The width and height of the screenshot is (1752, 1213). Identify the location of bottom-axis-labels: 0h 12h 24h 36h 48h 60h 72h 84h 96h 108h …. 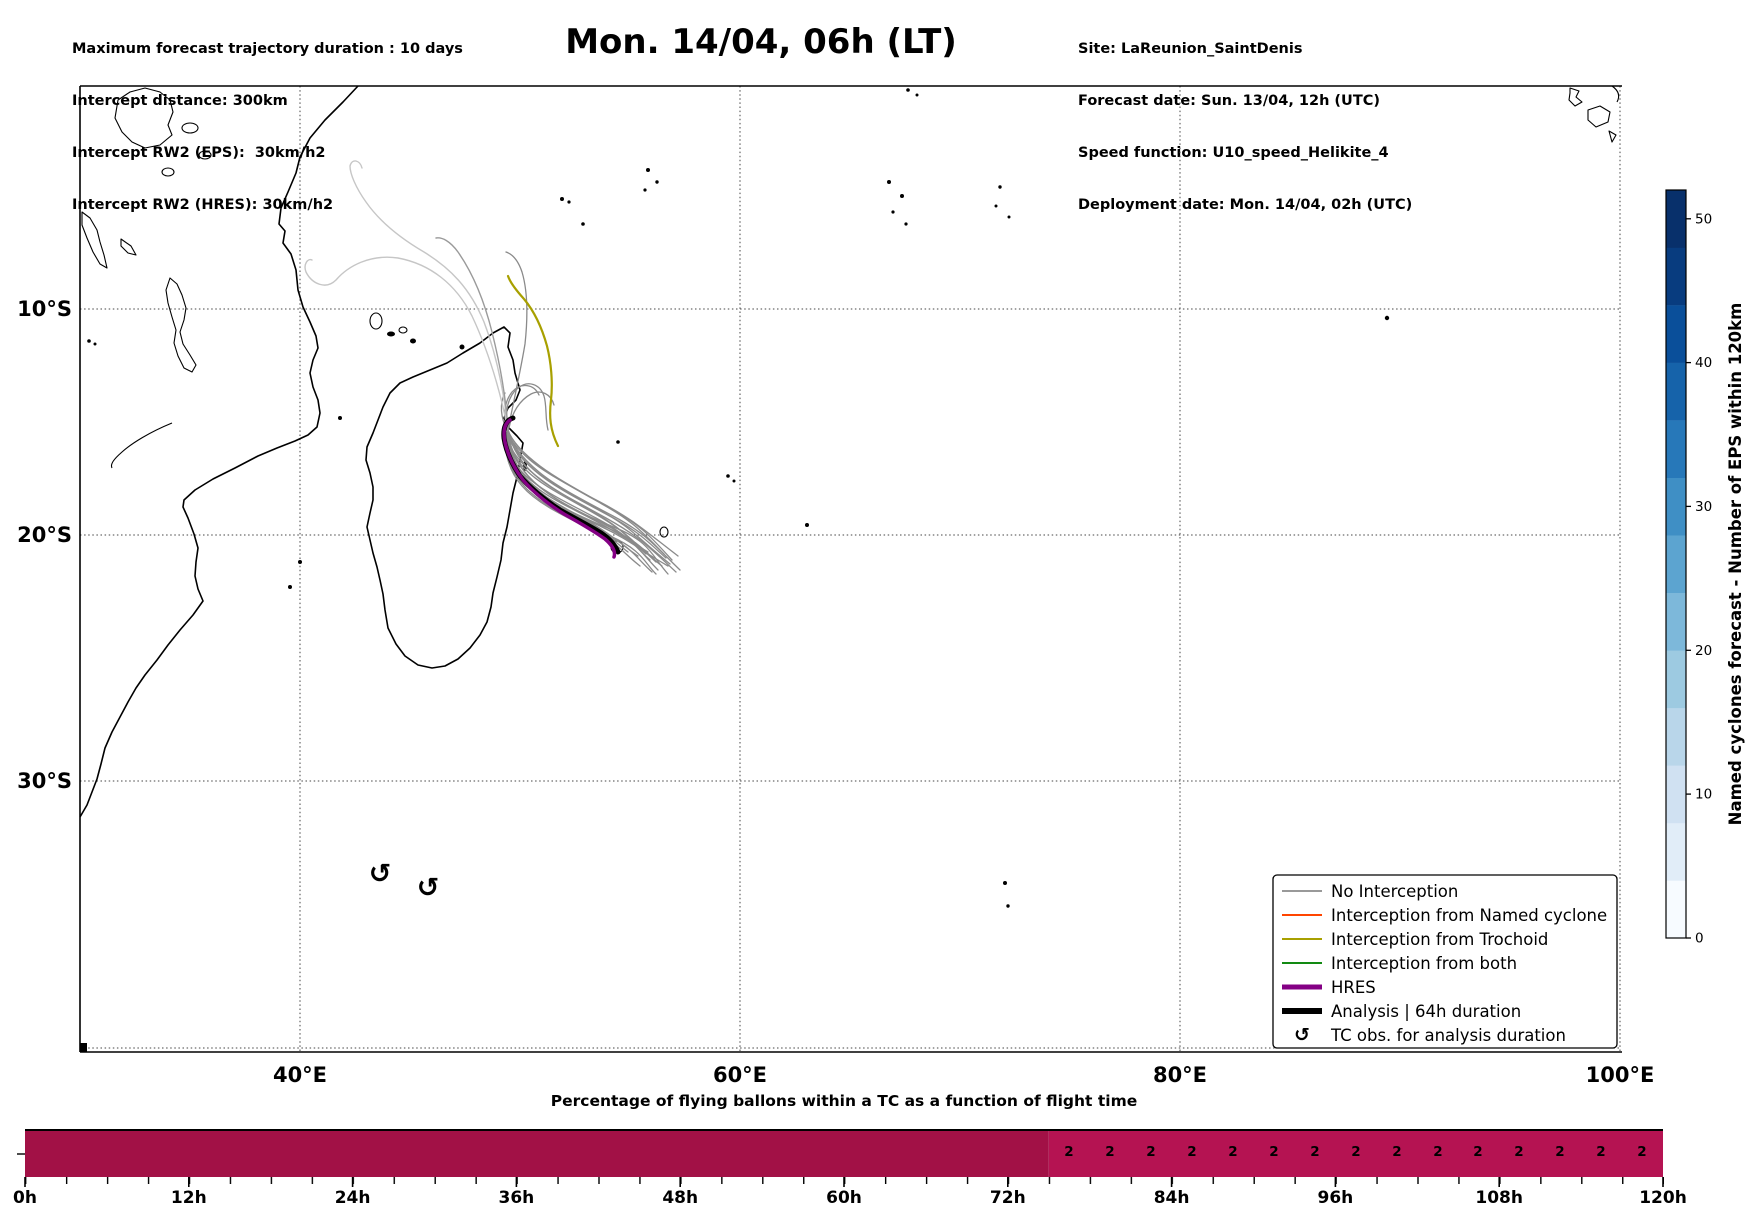
(850, 1198).